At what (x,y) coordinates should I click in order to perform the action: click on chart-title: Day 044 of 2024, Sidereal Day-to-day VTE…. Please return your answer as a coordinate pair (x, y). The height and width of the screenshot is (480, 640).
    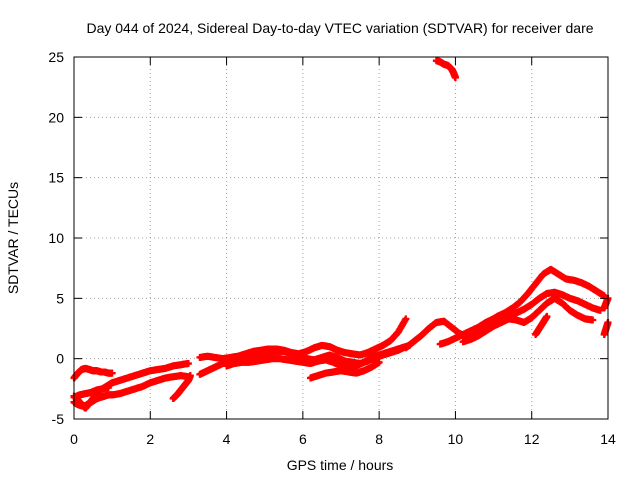
    Looking at the image, I should click on (339, 28).